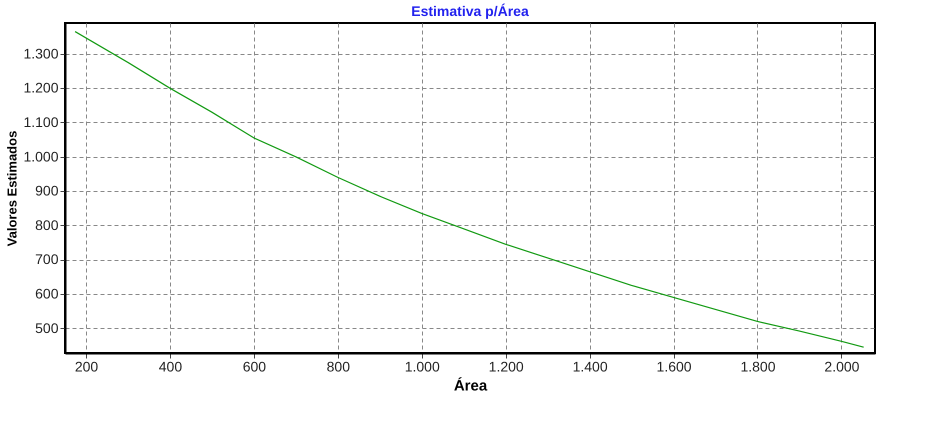 Image resolution: width=925 pixels, height=435 pixels. I want to click on y-tick-label: 600, so click(47, 294).